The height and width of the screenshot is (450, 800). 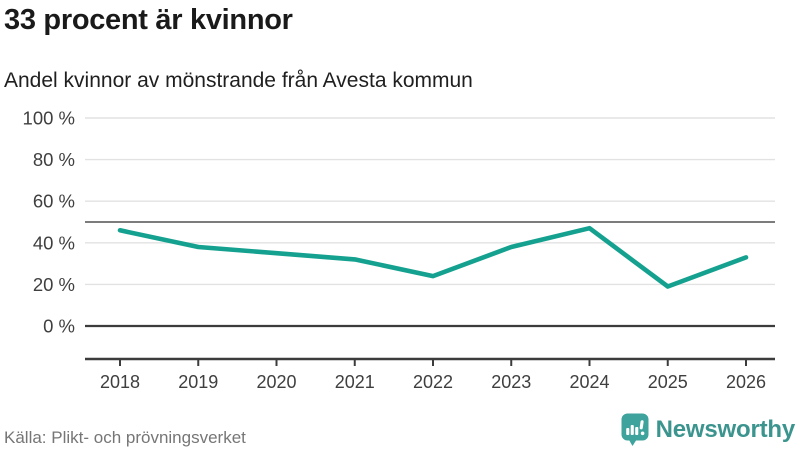 I want to click on y-tick-label: 40 %, so click(x=54, y=242).